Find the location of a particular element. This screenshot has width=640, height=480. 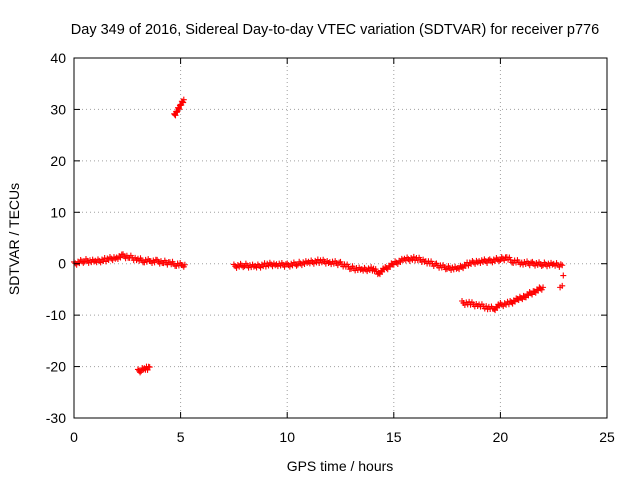

x-tick-label: 15 is located at coordinates (394, 437).